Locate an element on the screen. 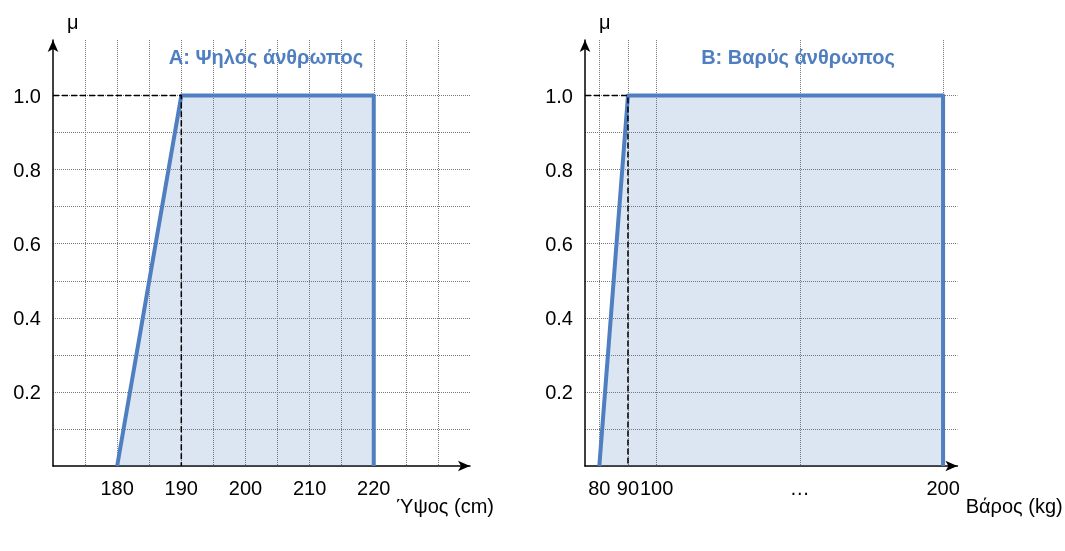  x-tick-label: 100 is located at coordinates (656, 488).